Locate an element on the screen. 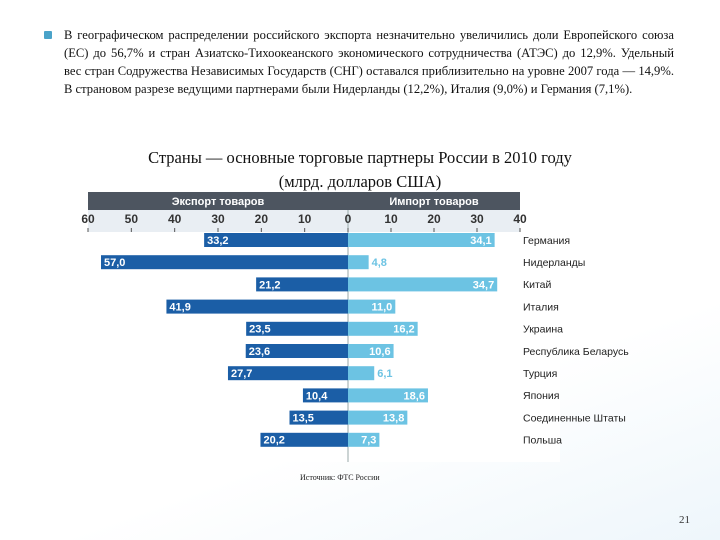  value-label: 11,0 is located at coordinates (381, 308).